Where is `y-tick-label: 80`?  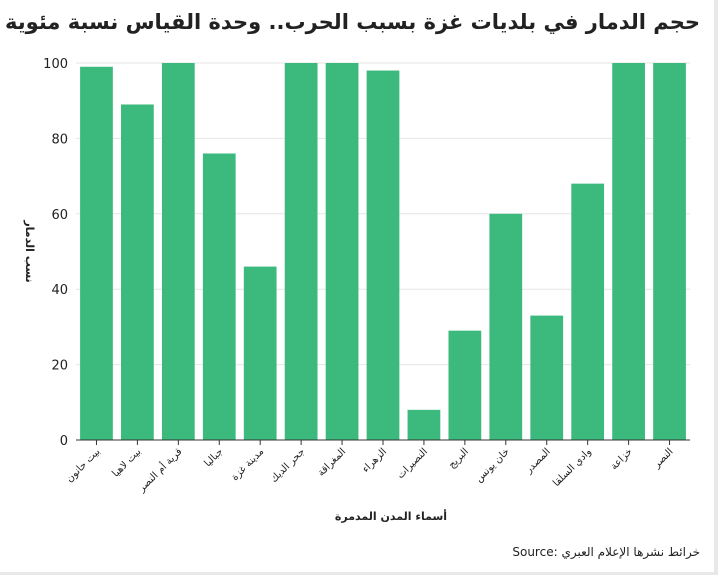 y-tick-label: 80 is located at coordinates (59, 139).